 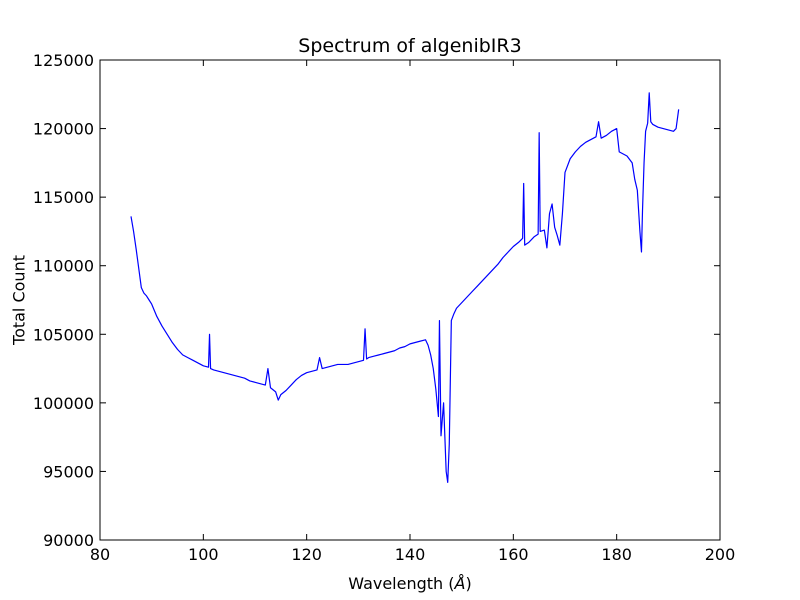 I want to click on x-tick-label: 180, so click(x=616, y=554).